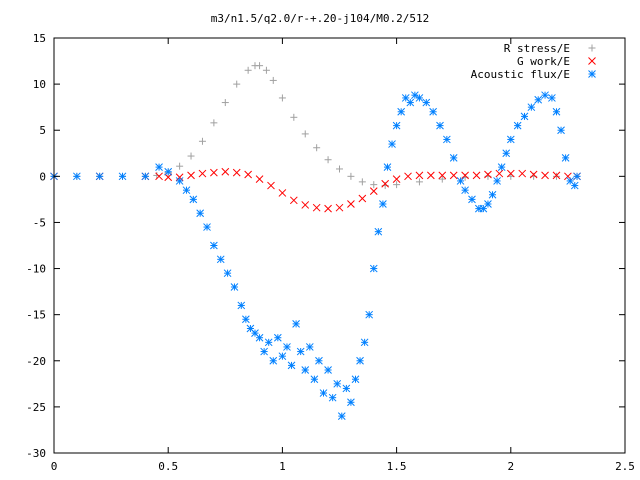  I want to click on x-tick-label: 2.5, so click(625, 466).